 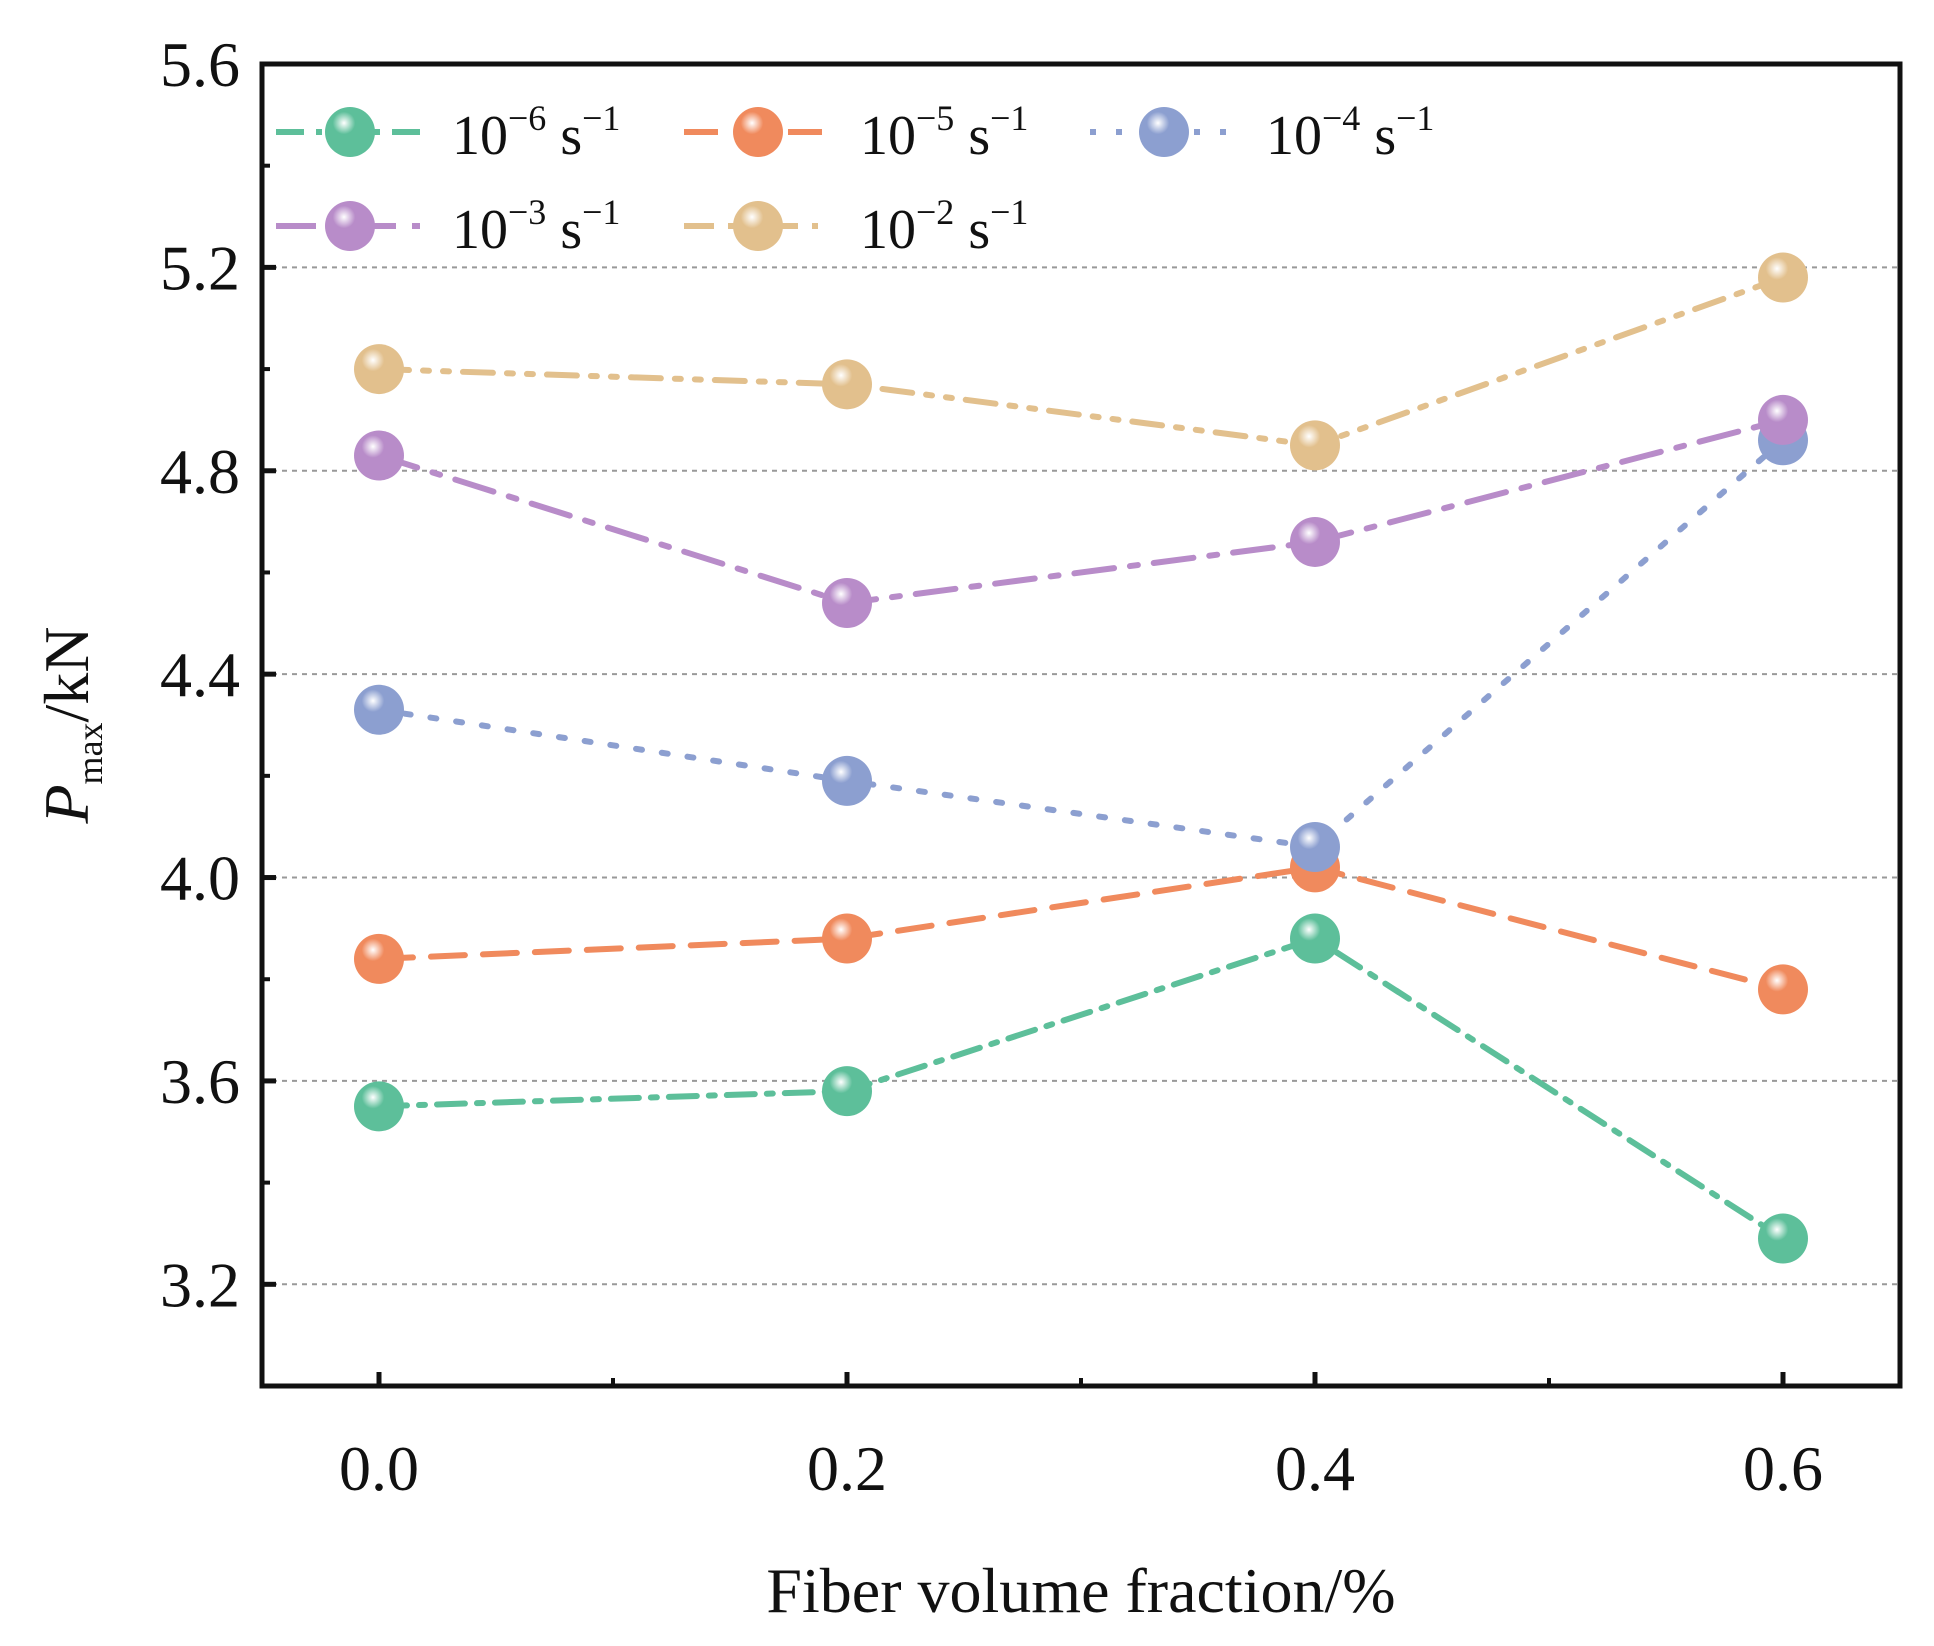 What do you see at coordinates (944, 132) in the screenshot?
I see `legend-label: 10−5 s−1` at bounding box center [944, 132].